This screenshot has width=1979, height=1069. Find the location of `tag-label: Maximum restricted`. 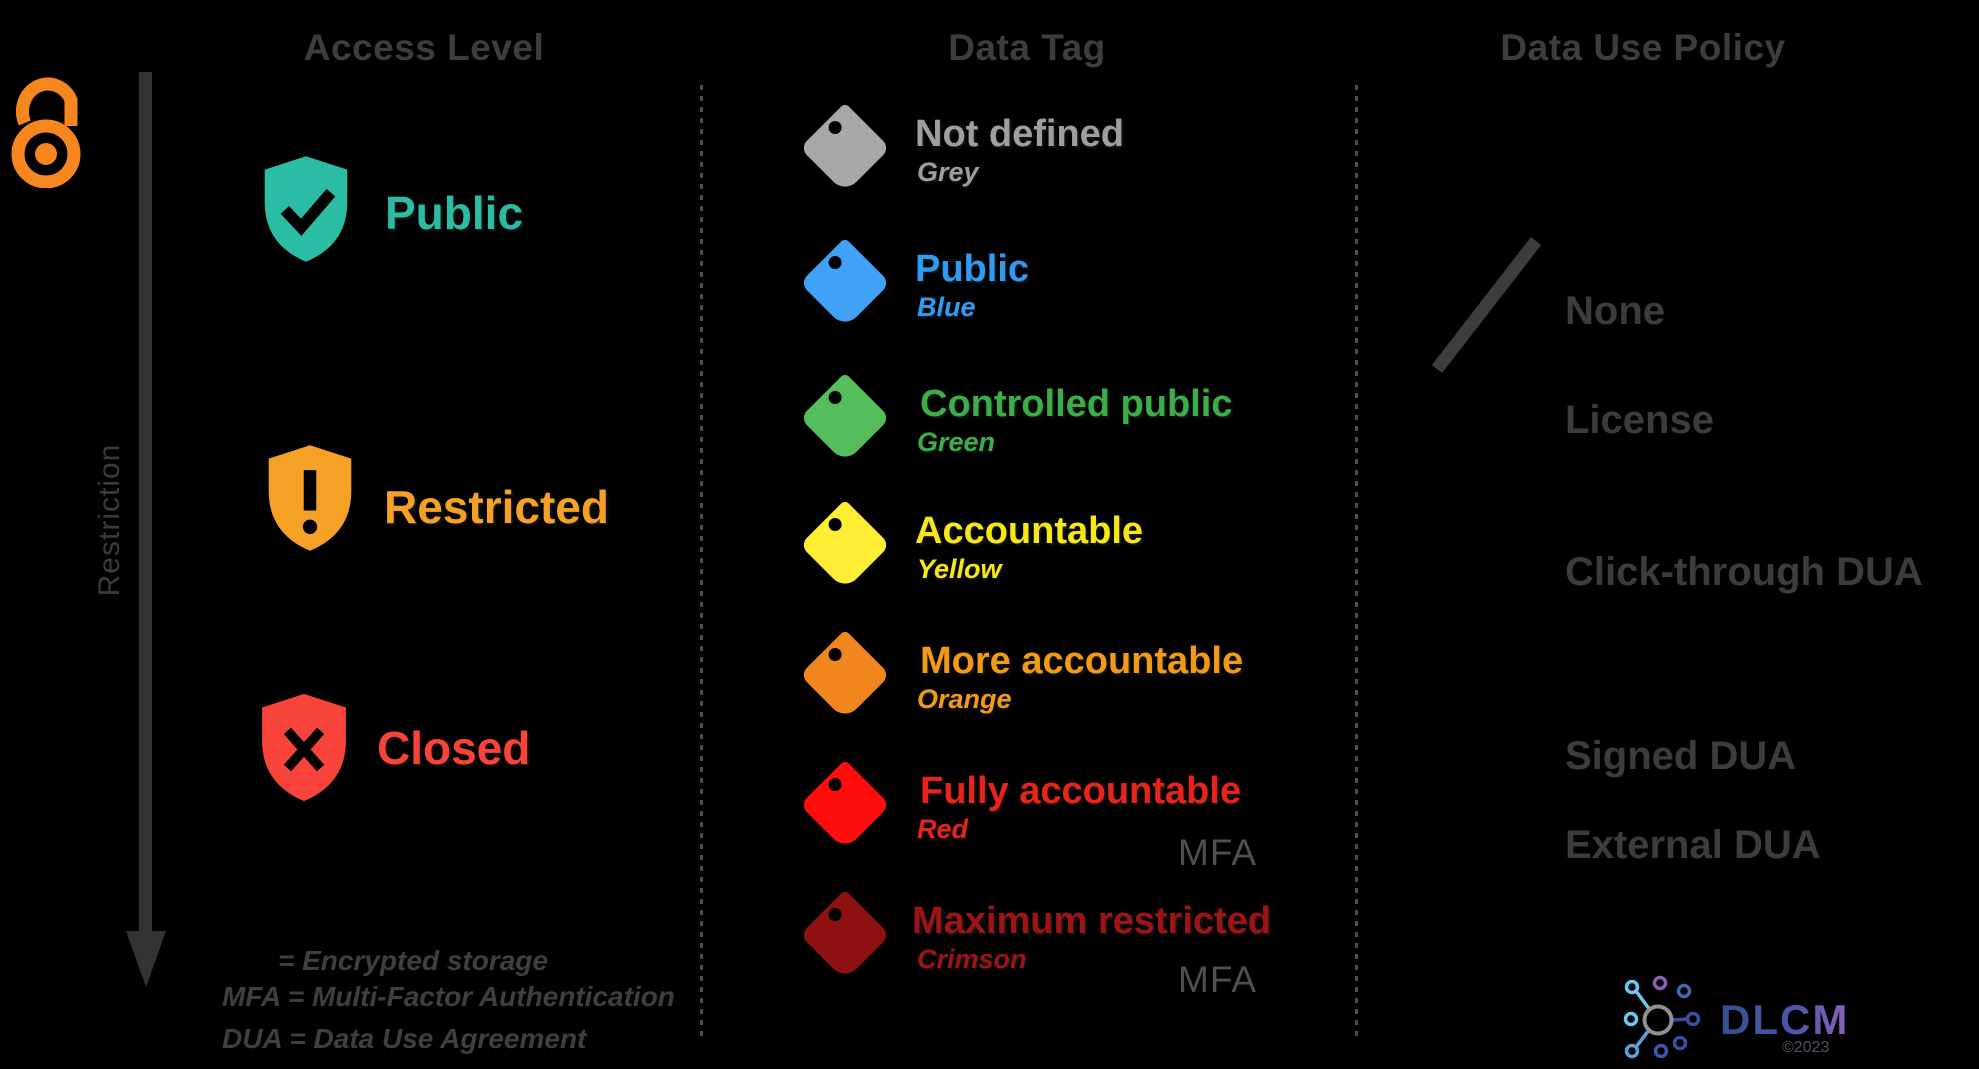

tag-label: Maximum restricted is located at coordinates (1092, 921).